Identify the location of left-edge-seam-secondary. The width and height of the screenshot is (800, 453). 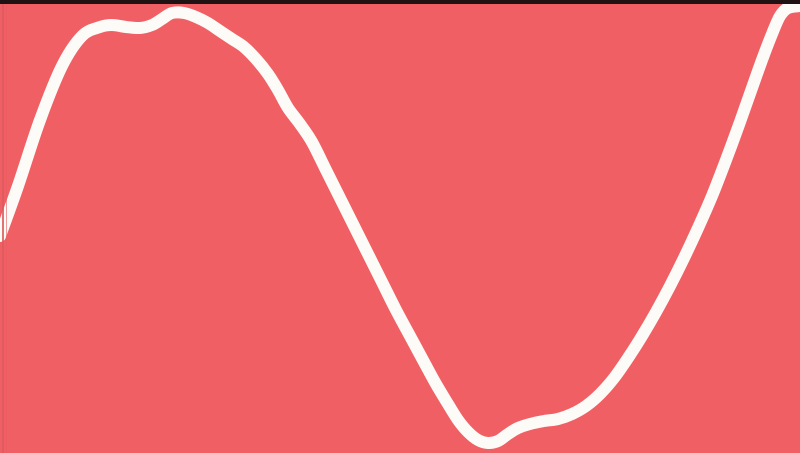
(6, 226).